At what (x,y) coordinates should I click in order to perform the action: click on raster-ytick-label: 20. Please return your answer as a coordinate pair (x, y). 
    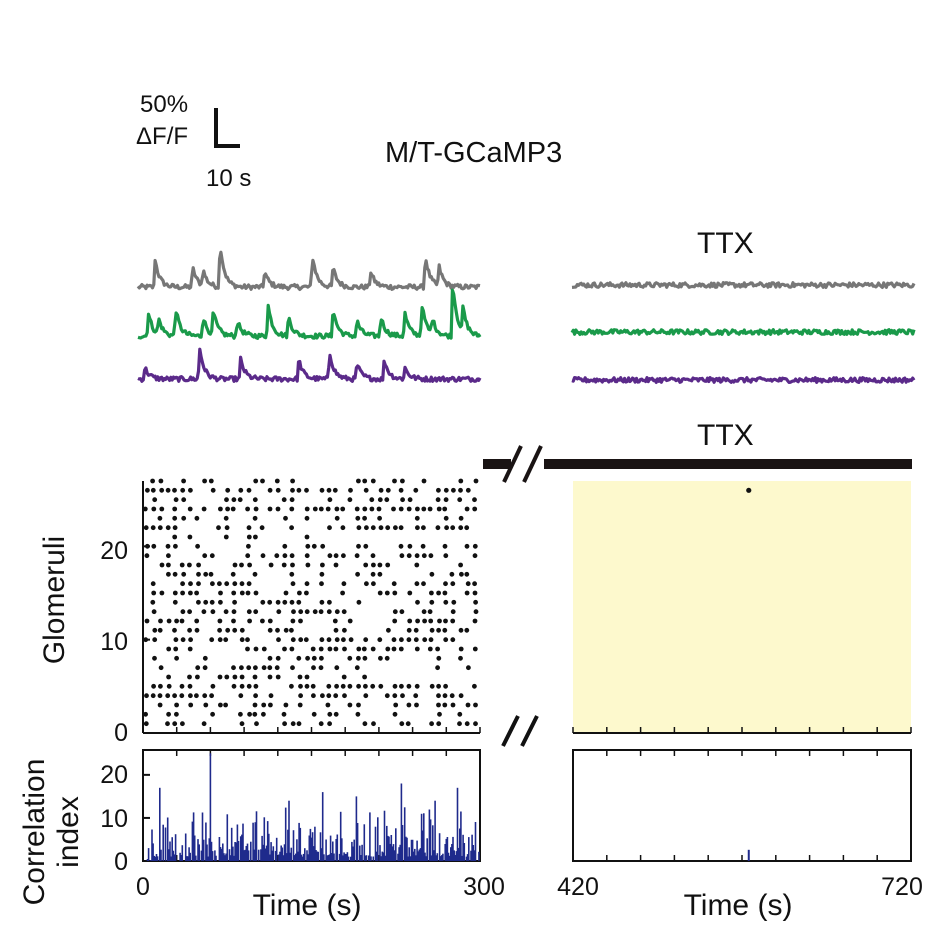
    Looking at the image, I should click on (114, 551).